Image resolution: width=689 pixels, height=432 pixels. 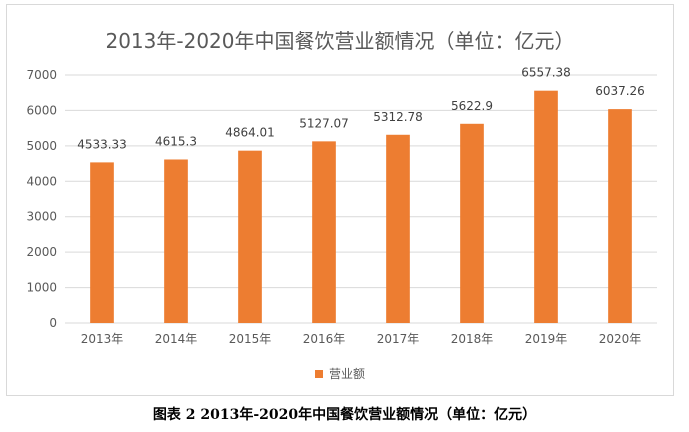 What do you see at coordinates (176, 141) in the screenshot?
I see `data-label: 4615.3` at bounding box center [176, 141].